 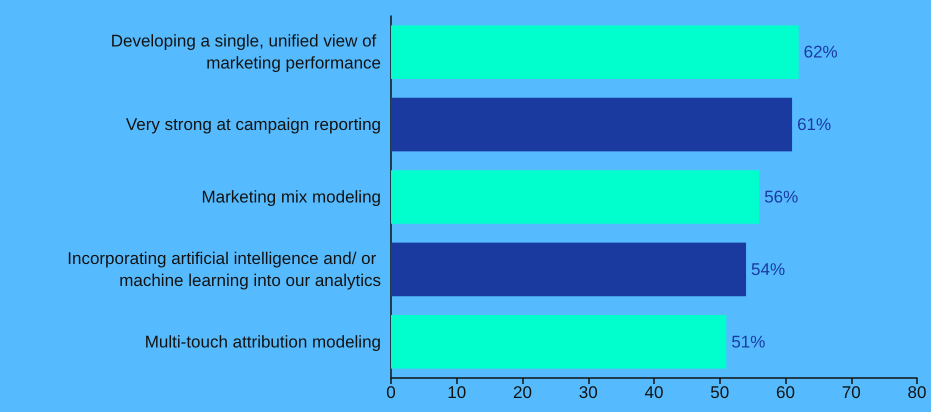 I want to click on data-label: 62%, so click(x=821, y=52).